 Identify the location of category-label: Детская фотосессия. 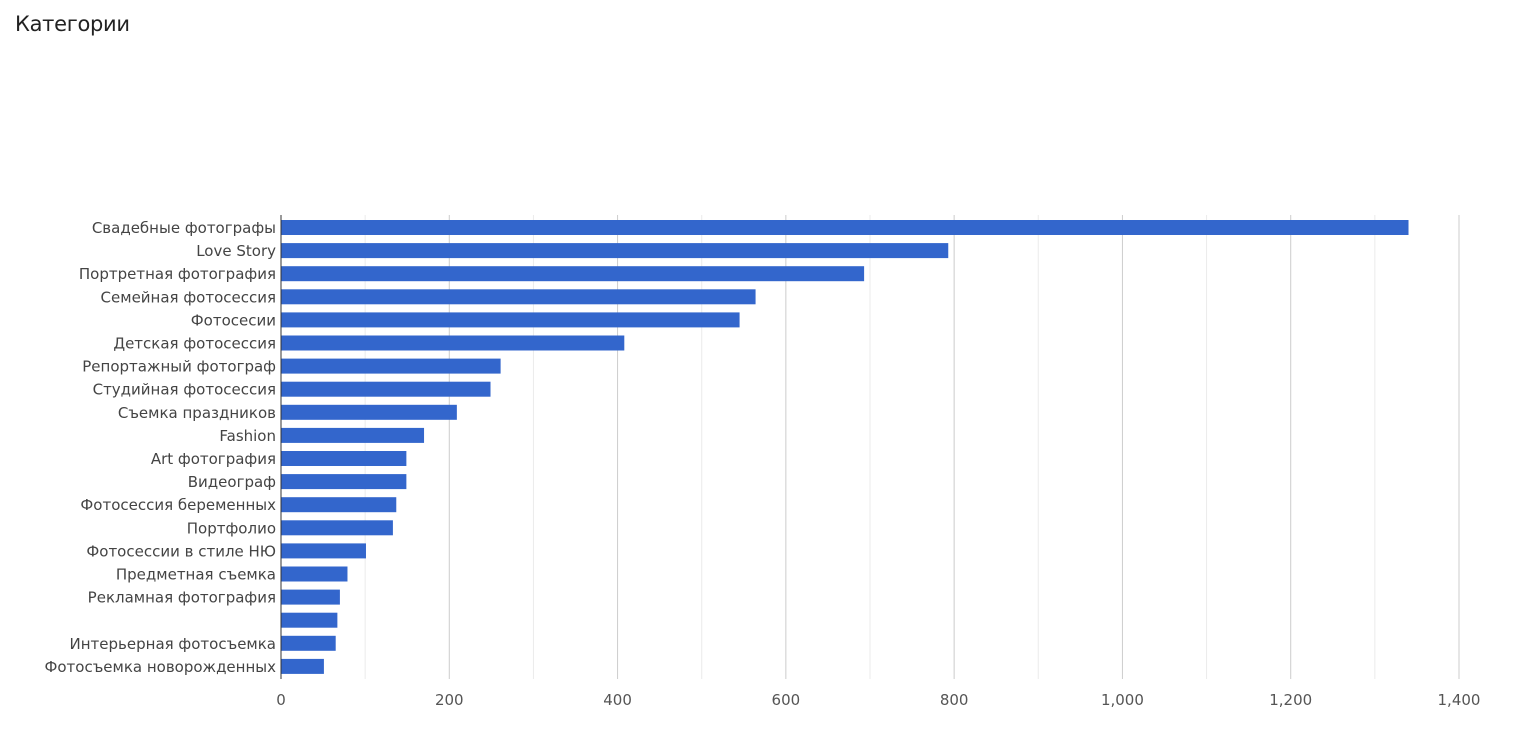
(194, 344).